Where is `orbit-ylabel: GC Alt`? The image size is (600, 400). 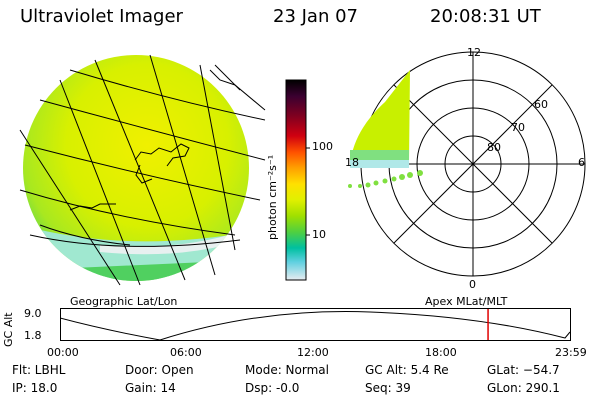 orbit-ylabel: GC Alt is located at coordinates (8, 329).